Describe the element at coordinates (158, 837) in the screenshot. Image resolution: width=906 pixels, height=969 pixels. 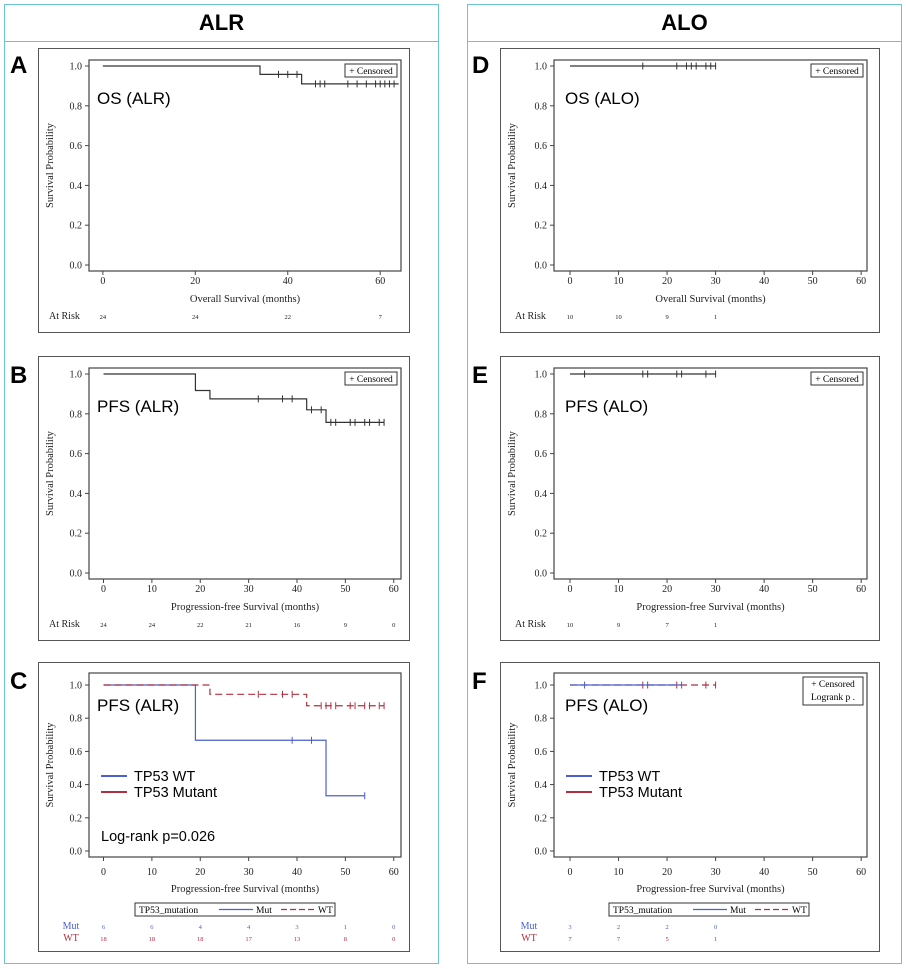
I see `logrank-annotation: Log-rank p=0.026` at that location.